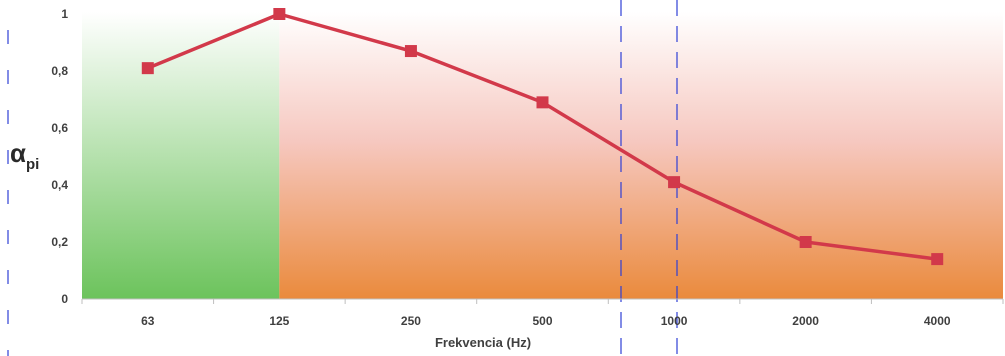 This screenshot has height=356, width=1005. Describe the element at coordinates (59, 185) in the screenshot. I see `y-tick-label: 0,4` at that location.